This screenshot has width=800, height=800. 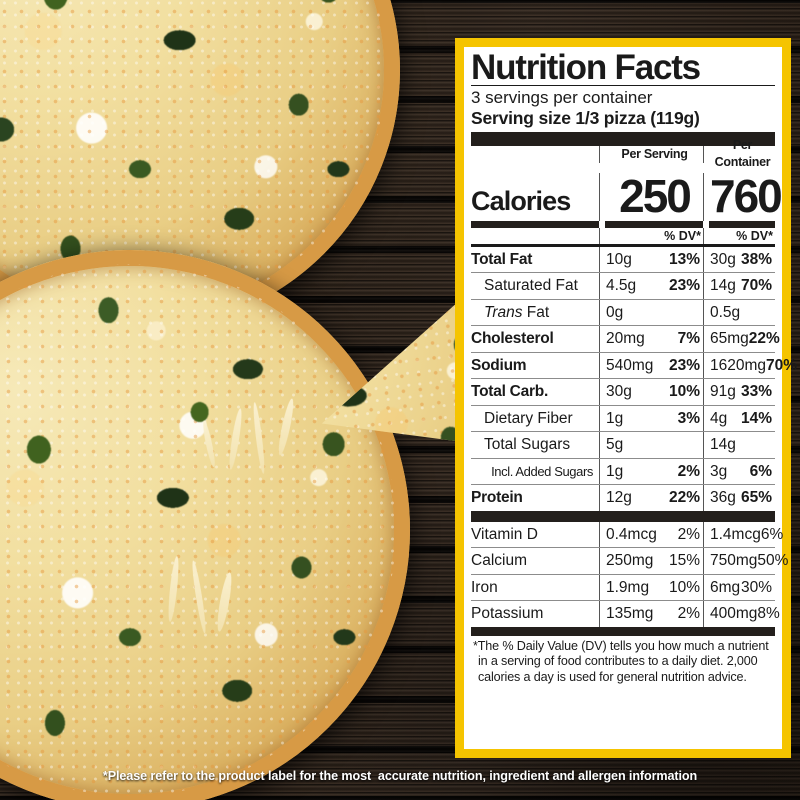 I want to click on nutrient-amount: 750mg, so click(x=734, y=561).